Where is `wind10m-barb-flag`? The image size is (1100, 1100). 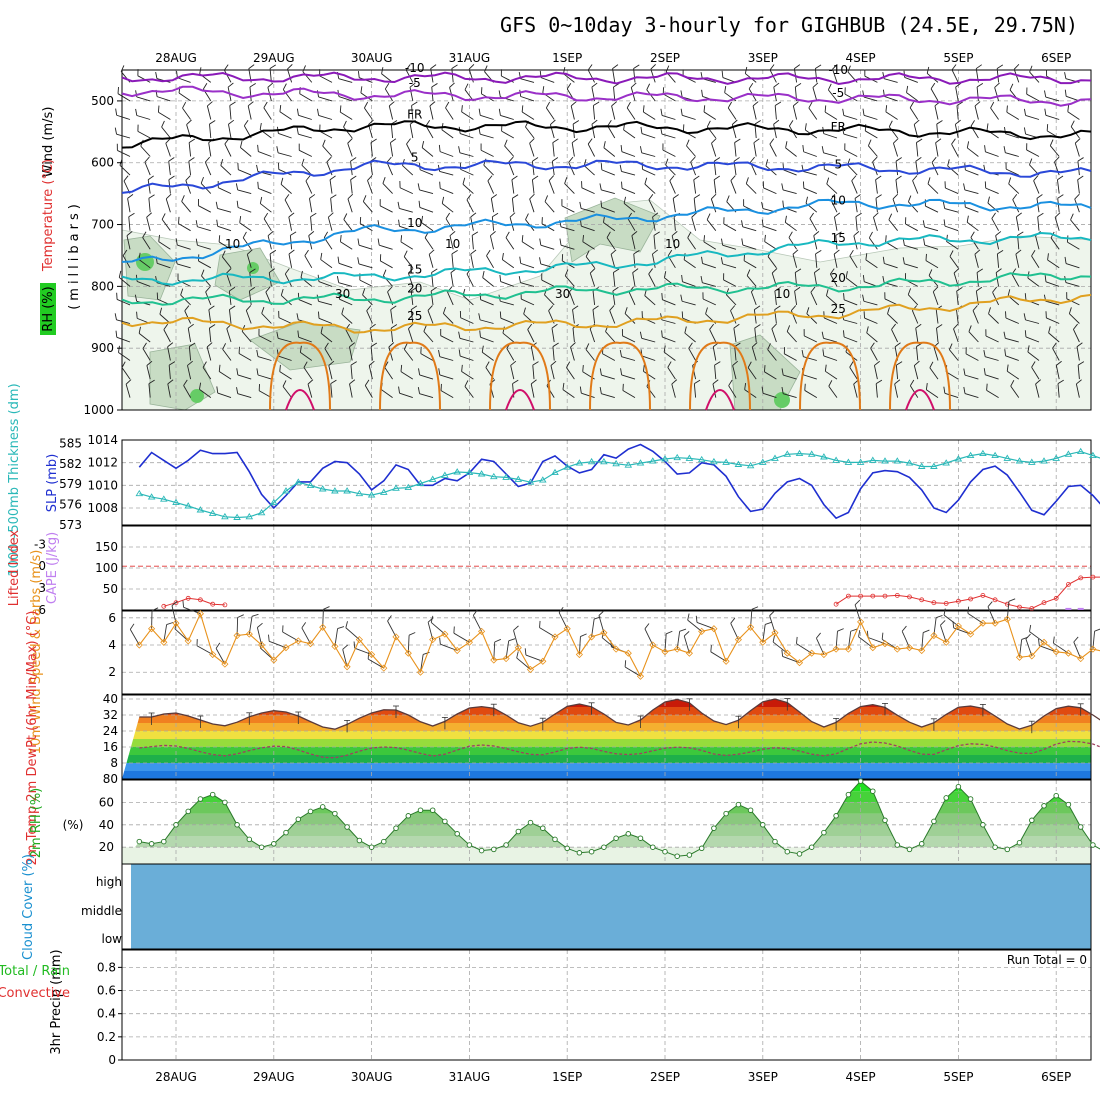
wind10m-barb-flag is located at coordinates (854, 630).